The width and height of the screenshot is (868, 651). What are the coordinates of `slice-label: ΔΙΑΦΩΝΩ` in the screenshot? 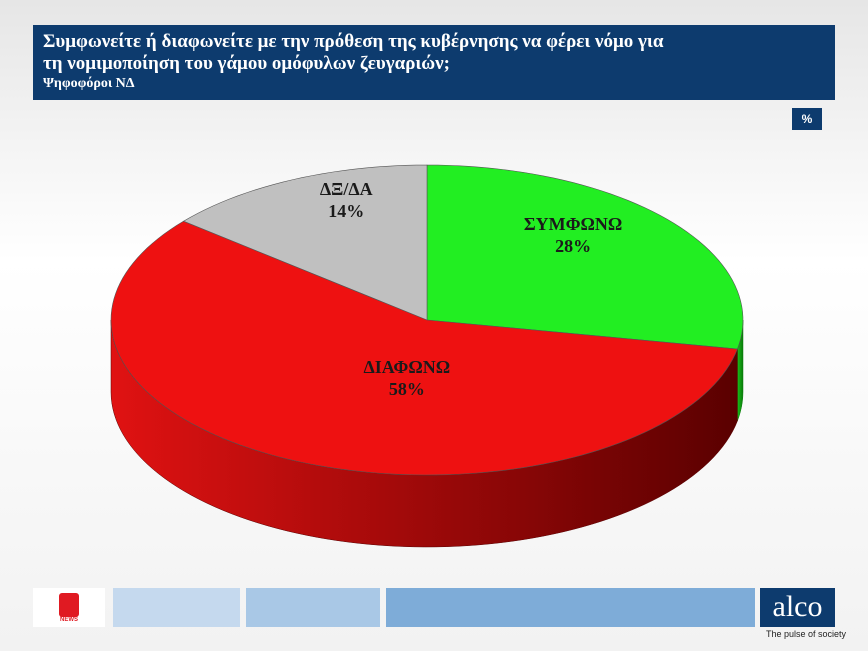 It's located at (406, 367).